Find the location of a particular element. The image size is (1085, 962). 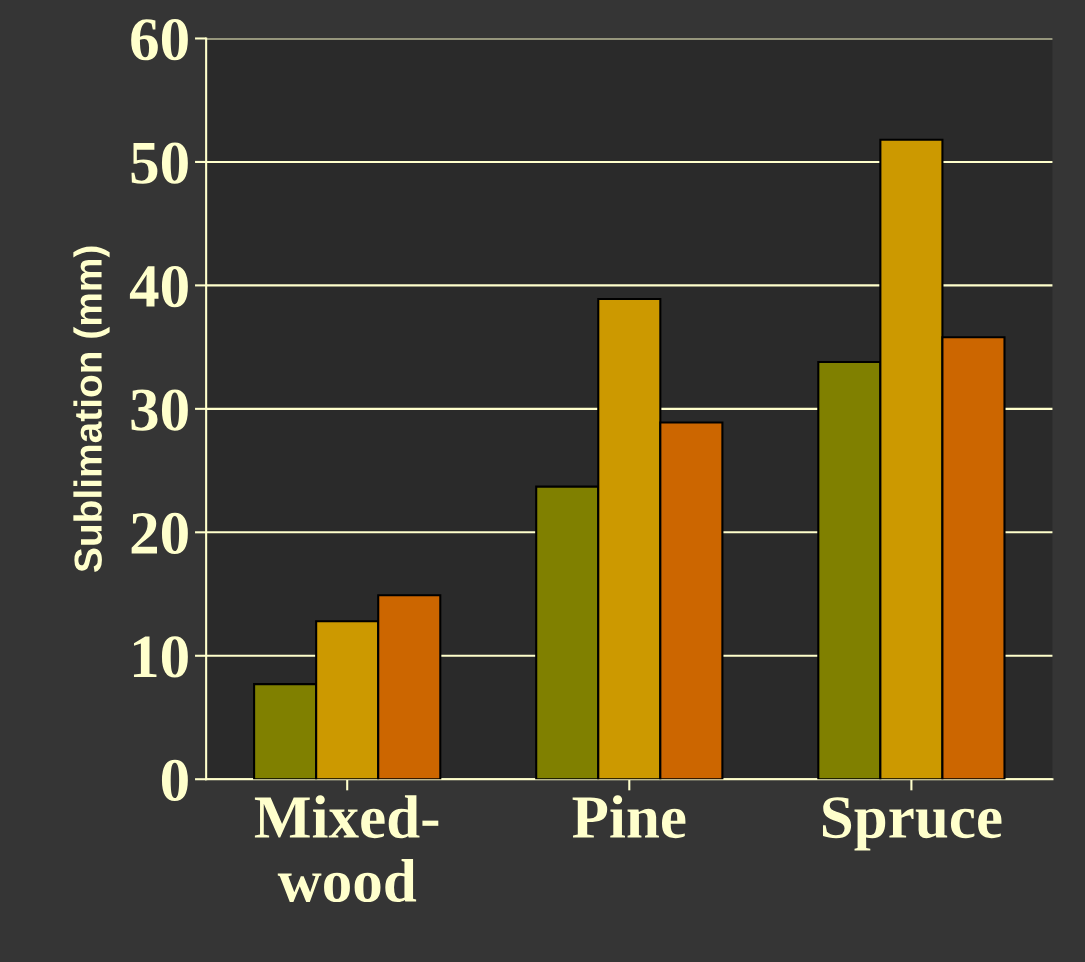

y-tick-label: 10 is located at coordinates (160, 657).